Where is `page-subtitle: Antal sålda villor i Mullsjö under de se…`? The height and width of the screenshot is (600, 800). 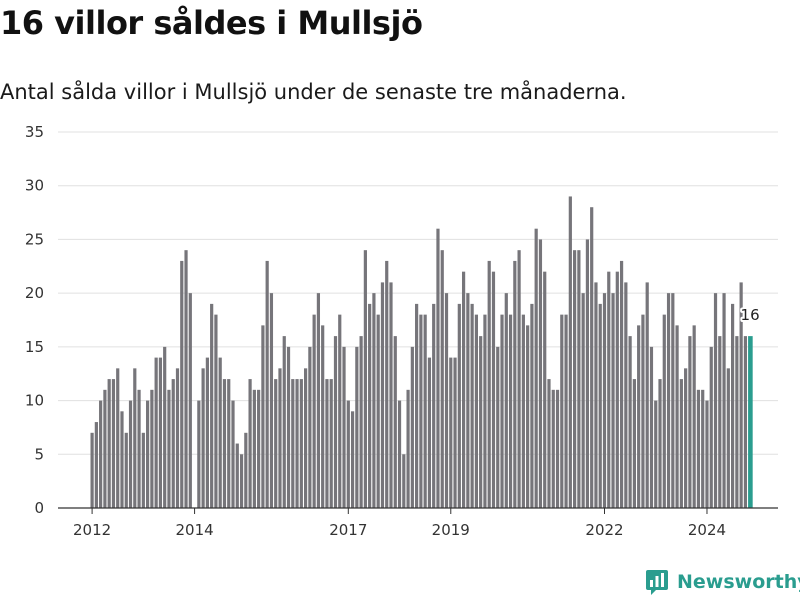 page-subtitle: Antal sålda villor i Mullsjö under de se… is located at coordinates (313, 92).